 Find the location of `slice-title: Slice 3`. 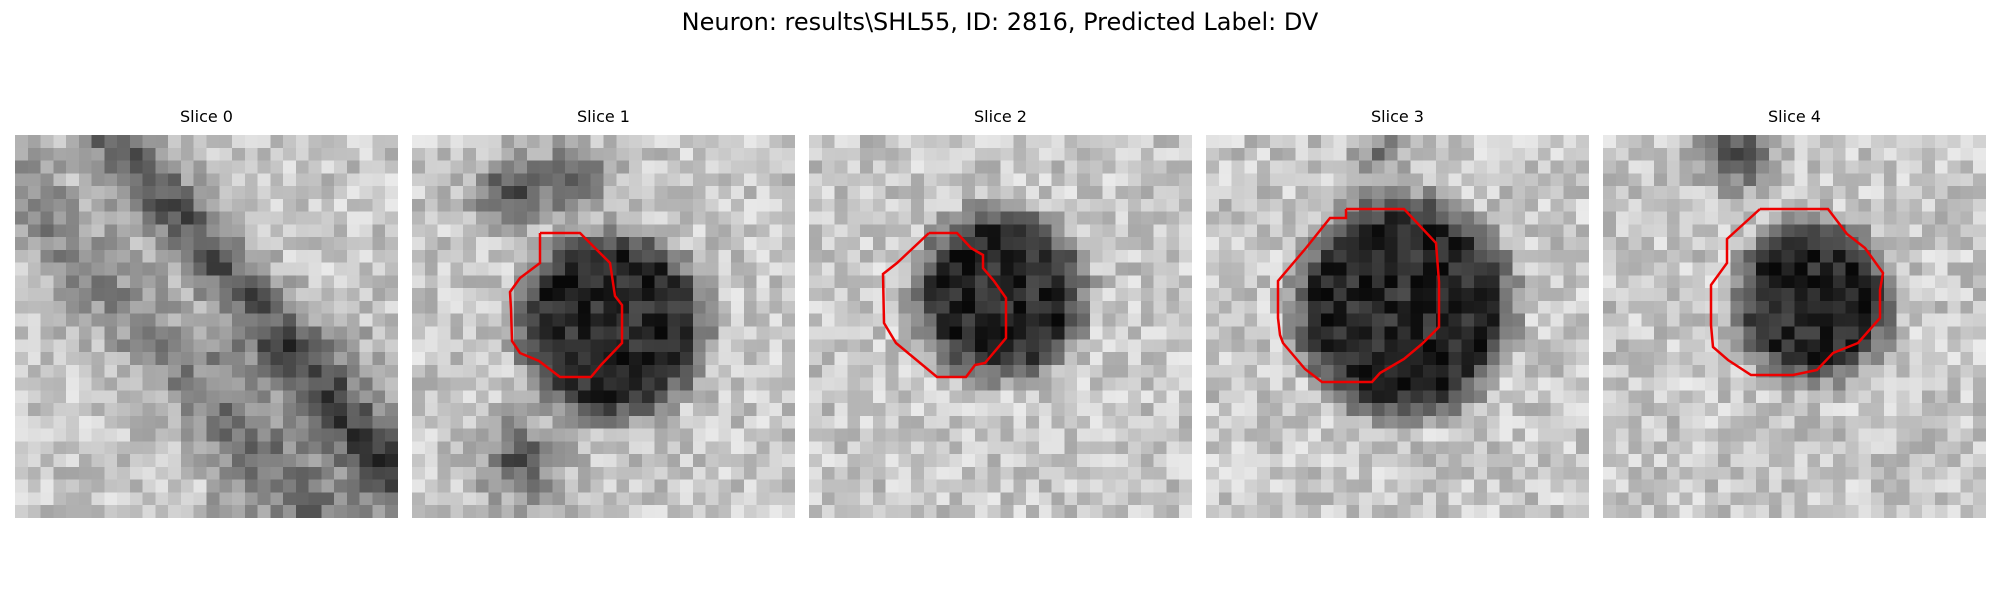

slice-title: Slice 3 is located at coordinates (1397, 116).